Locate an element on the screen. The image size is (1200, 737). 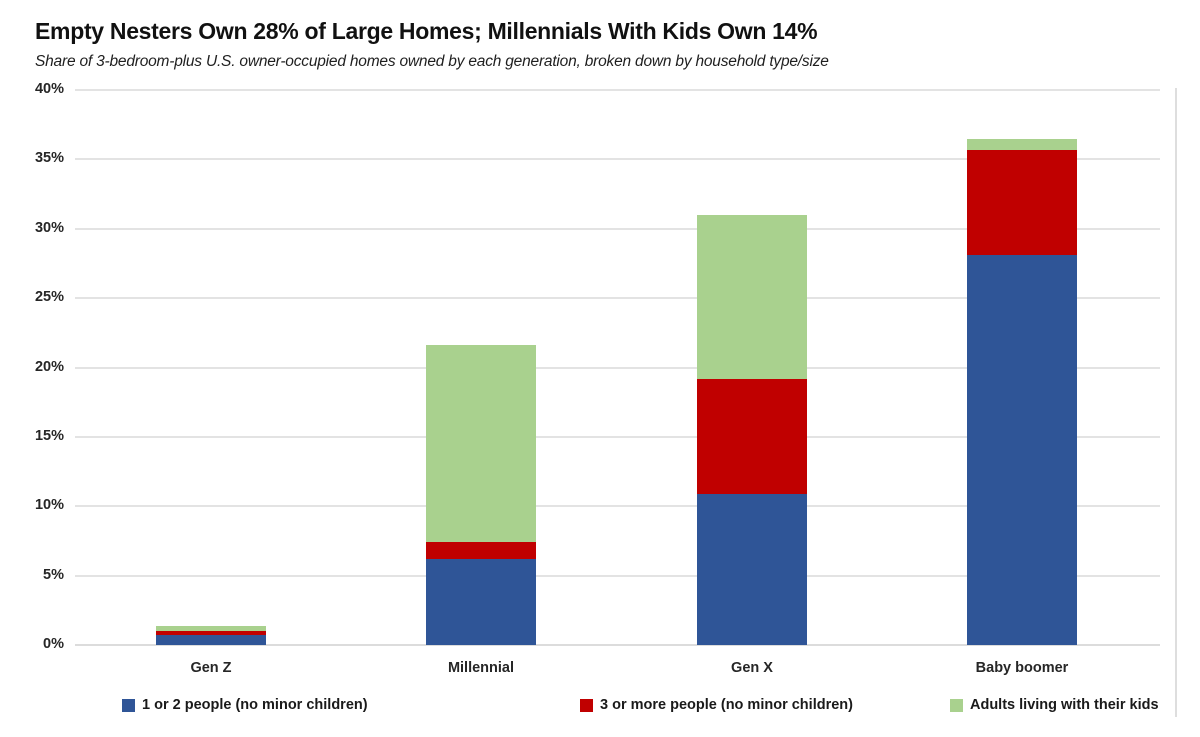
y-axis-tick-label: 10% is located at coordinates (49, 505).